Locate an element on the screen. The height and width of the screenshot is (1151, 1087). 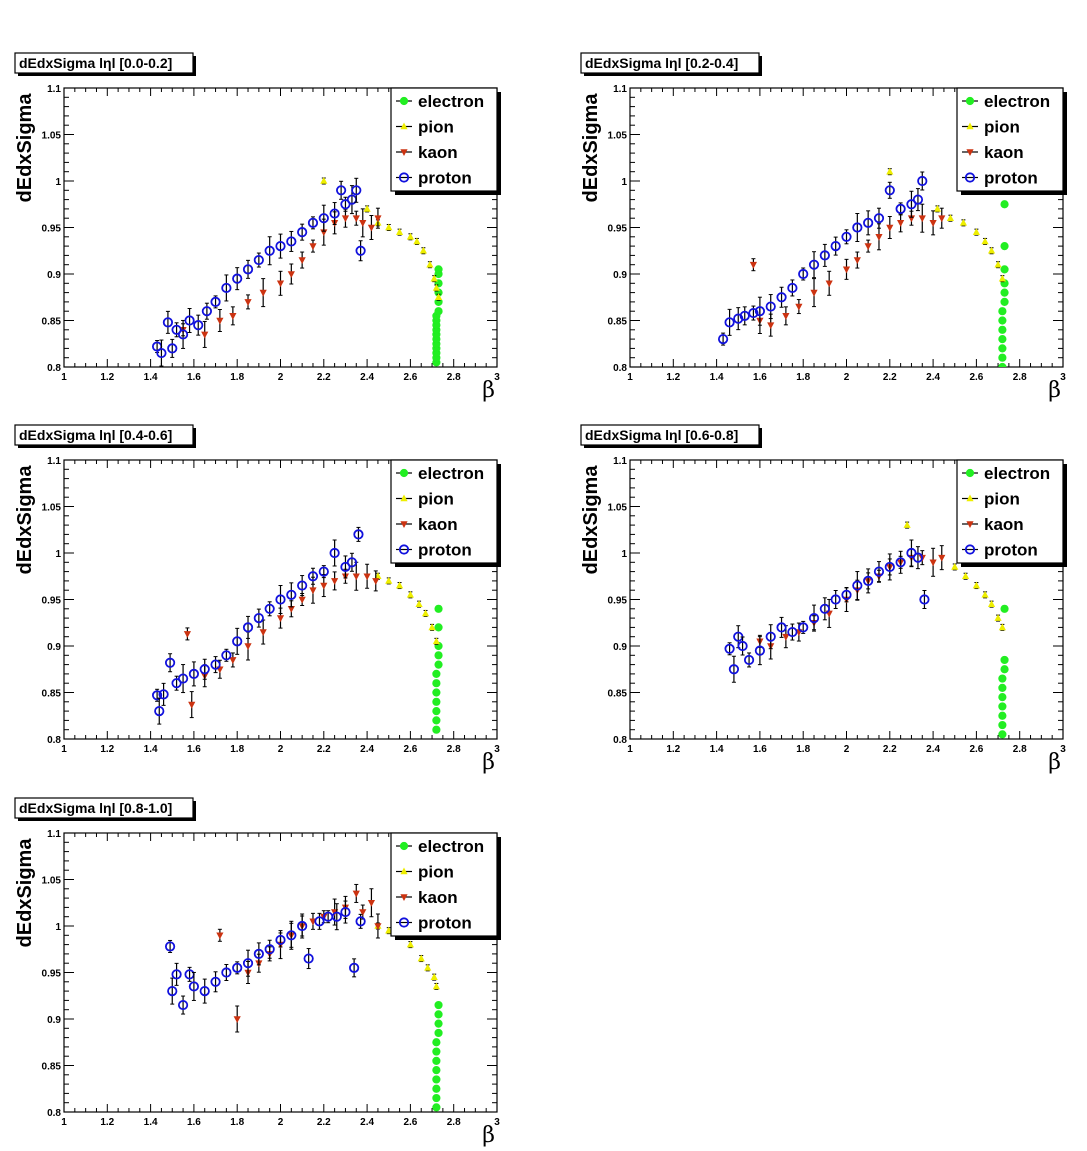
x-tick-label: 1.4 is located at coordinates (717, 749).